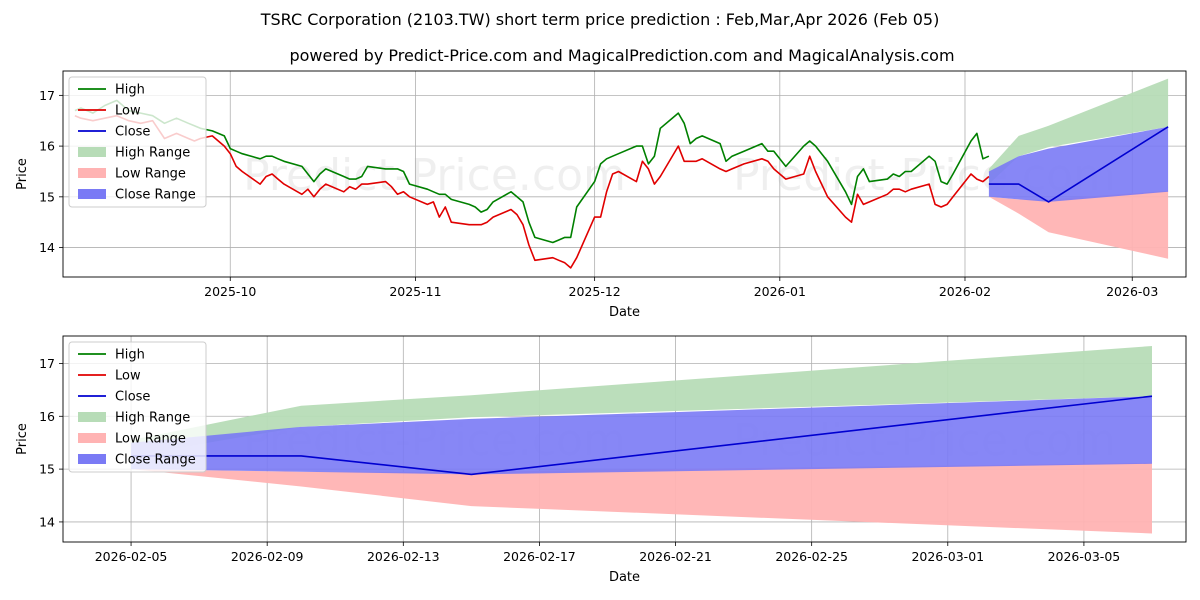  What do you see at coordinates (150, 174) in the screenshot?
I see `panel1-legend-entry: Low Range` at bounding box center [150, 174].